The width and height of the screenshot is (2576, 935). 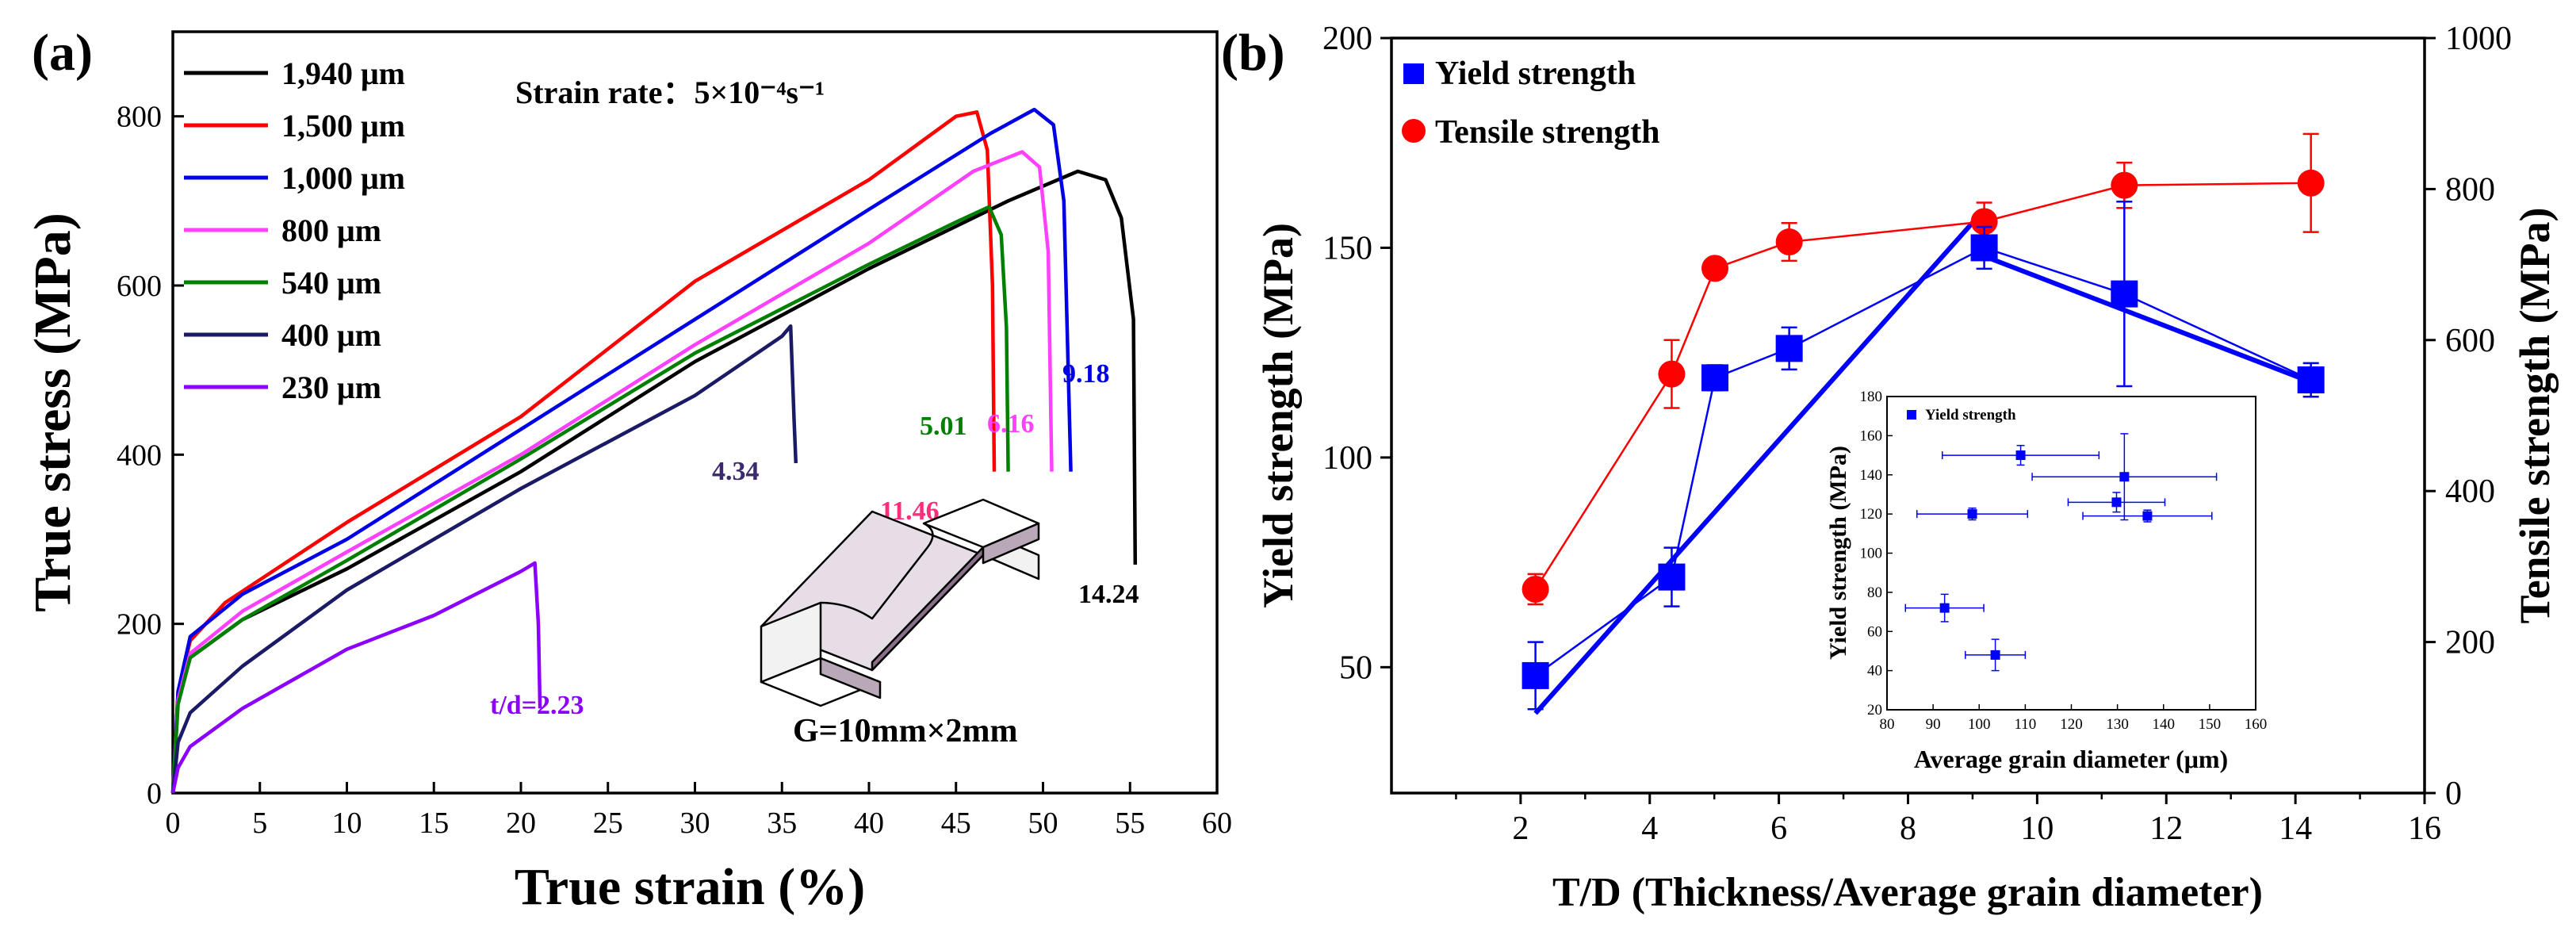 What do you see at coordinates (1086, 374) in the screenshot?
I see `fracture-label-9-18: 9.18` at bounding box center [1086, 374].